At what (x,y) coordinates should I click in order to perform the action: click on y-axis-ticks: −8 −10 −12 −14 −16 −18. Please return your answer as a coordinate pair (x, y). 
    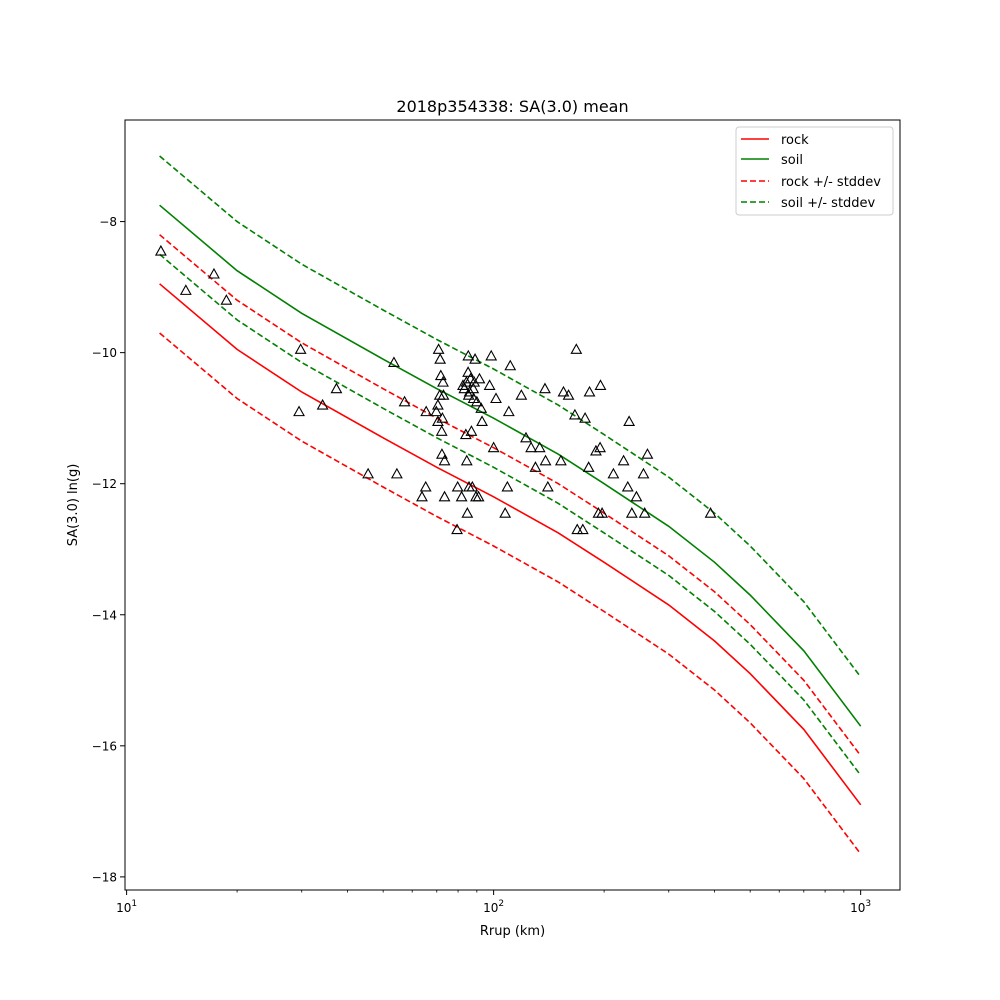
    Looking at the image, I should click on (108, 549).